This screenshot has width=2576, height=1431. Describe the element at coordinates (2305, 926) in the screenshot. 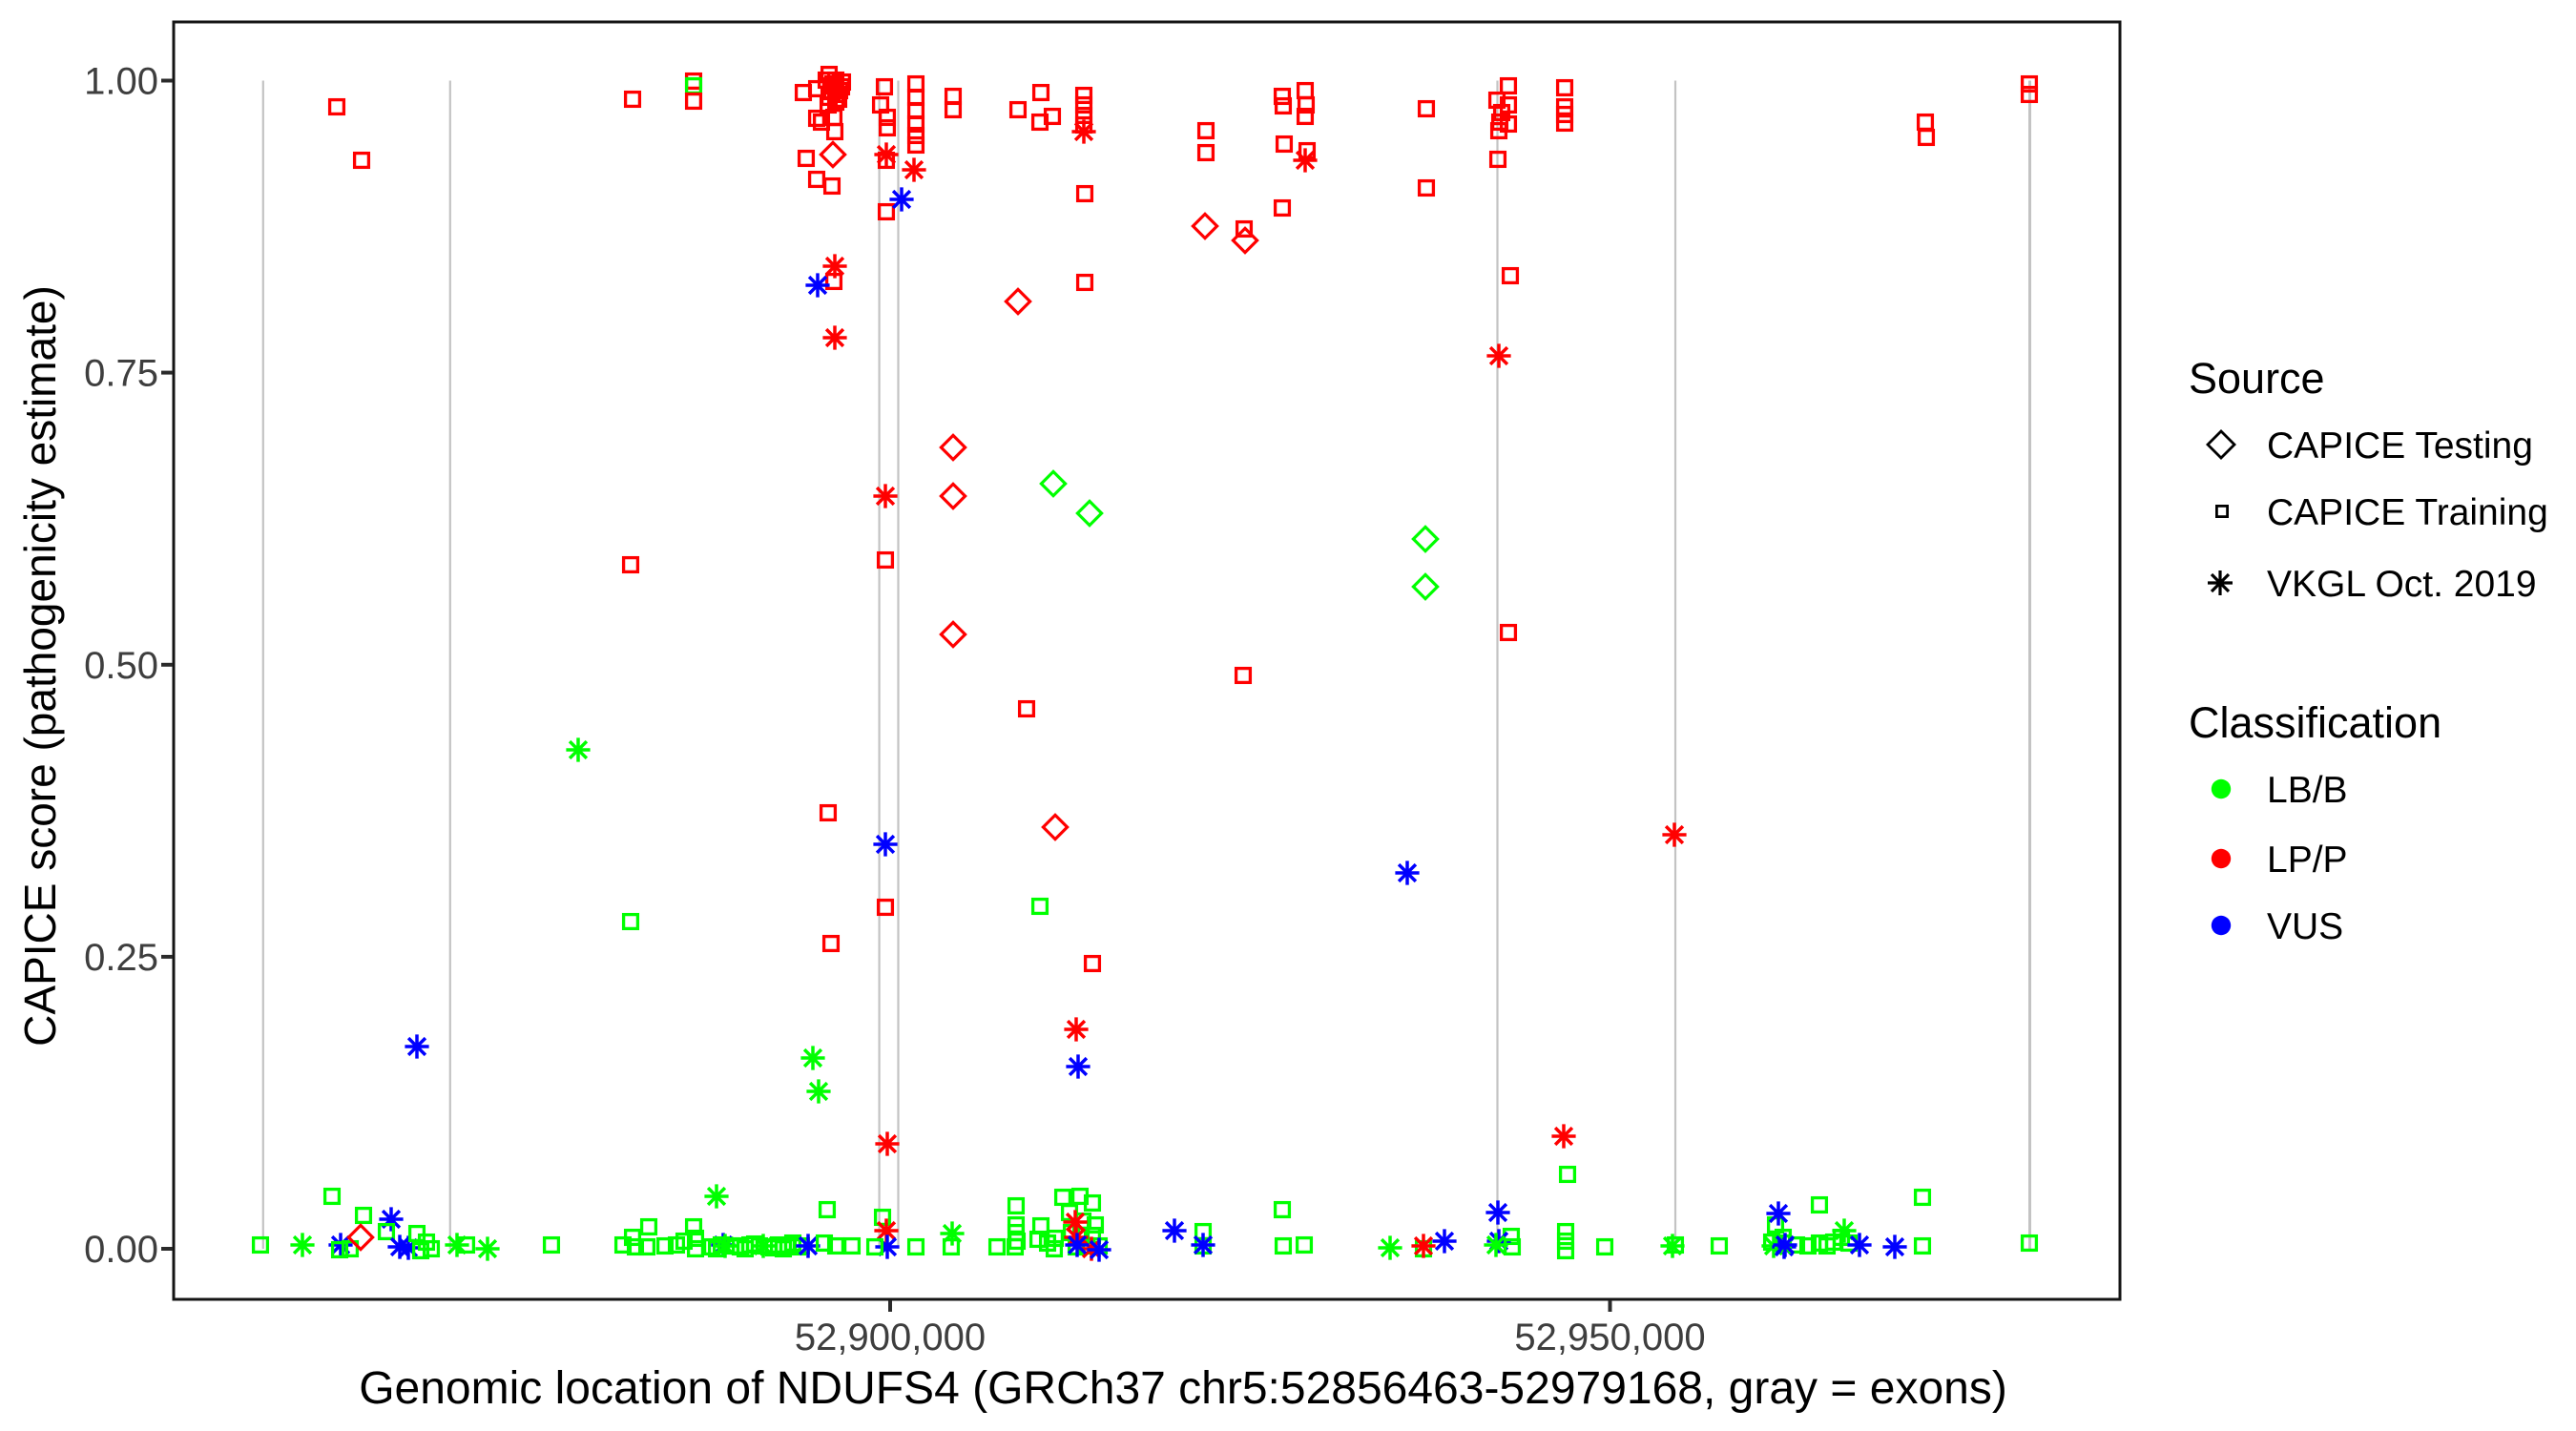

I see `svg-text: VUS` at that location.